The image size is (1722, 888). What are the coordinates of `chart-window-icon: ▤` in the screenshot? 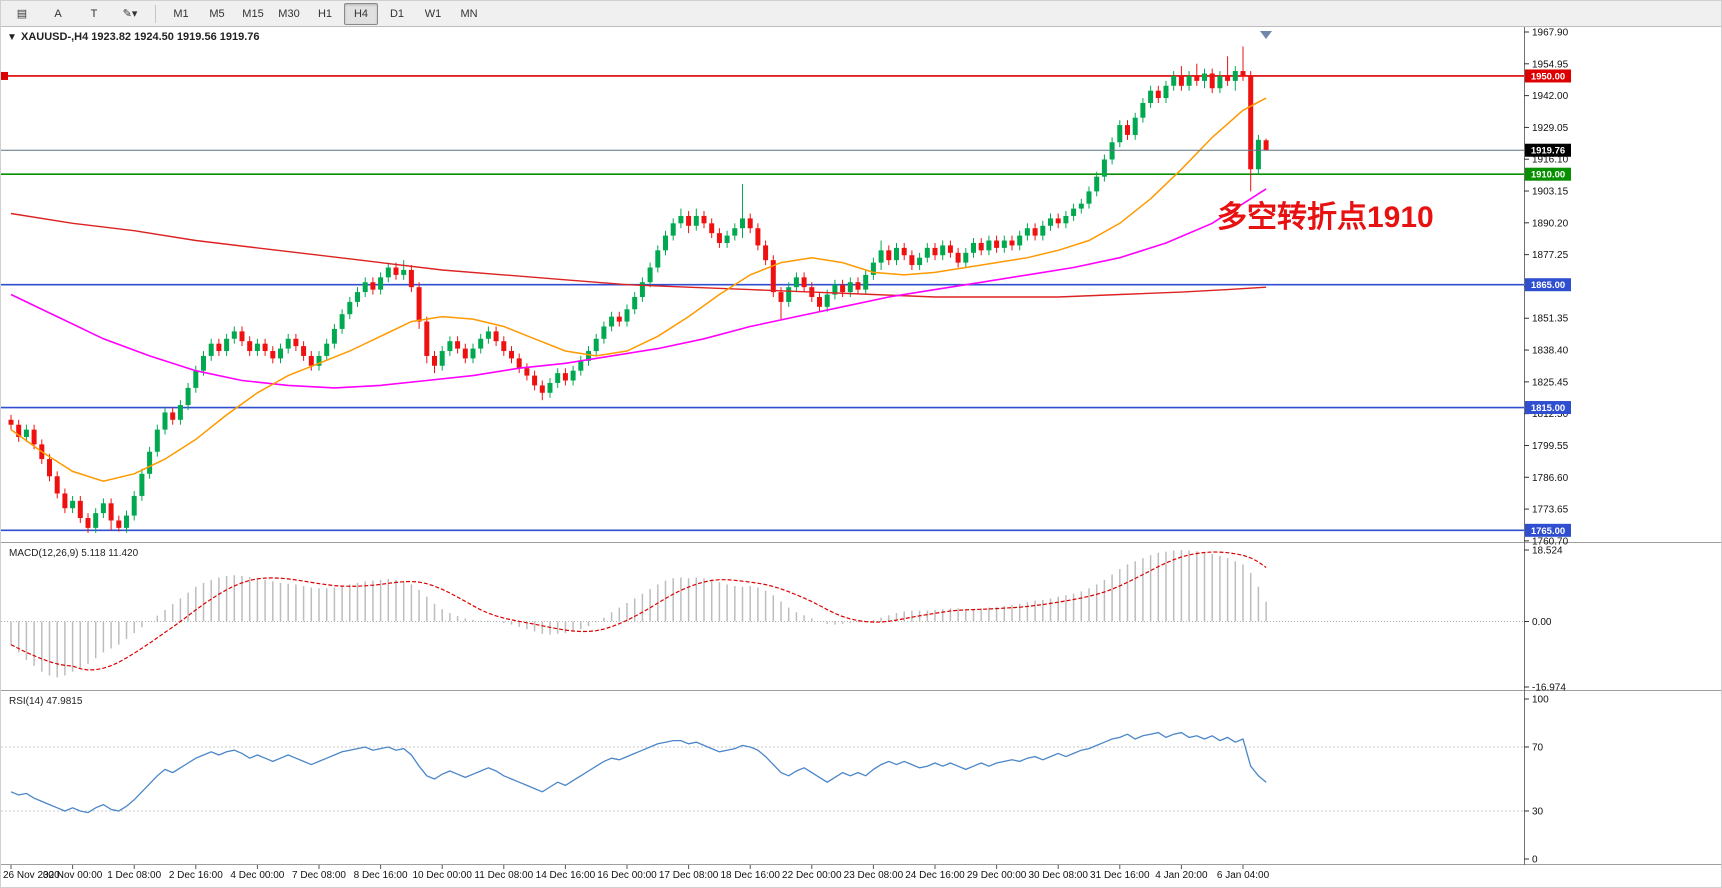 It's located at (22, 14).